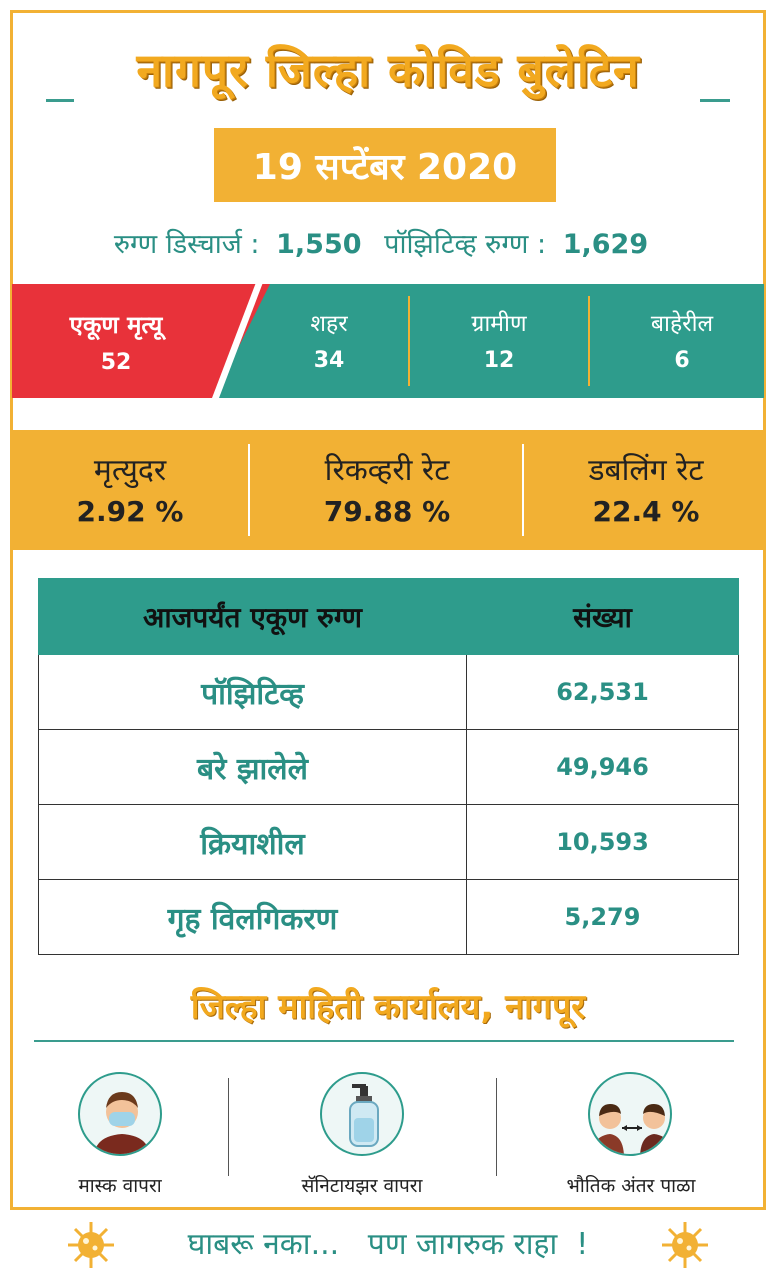 This screenshot has width=776, height=1280. I want to click on row-label: पॉझिटिव्ह, so click(252, 692).